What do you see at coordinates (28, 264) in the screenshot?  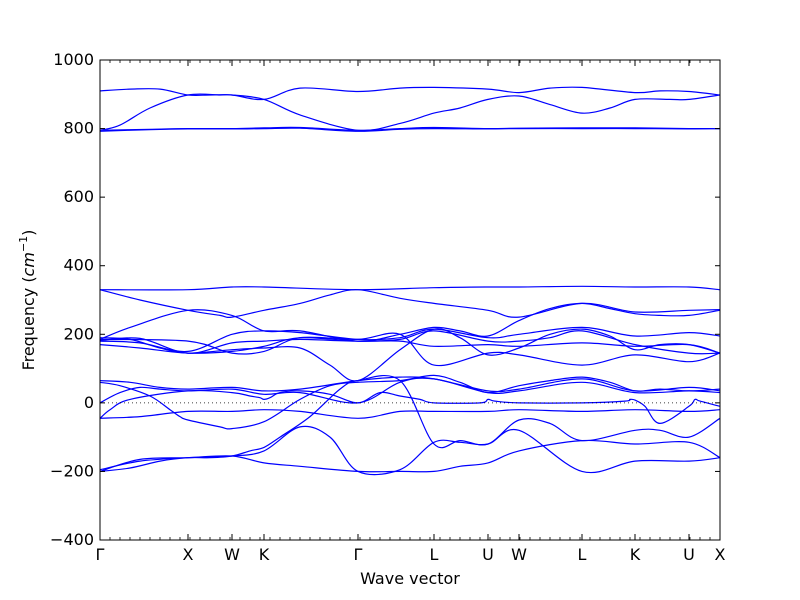 I see `y-axis-label-unit: cm` at bounding box center [28, 264].